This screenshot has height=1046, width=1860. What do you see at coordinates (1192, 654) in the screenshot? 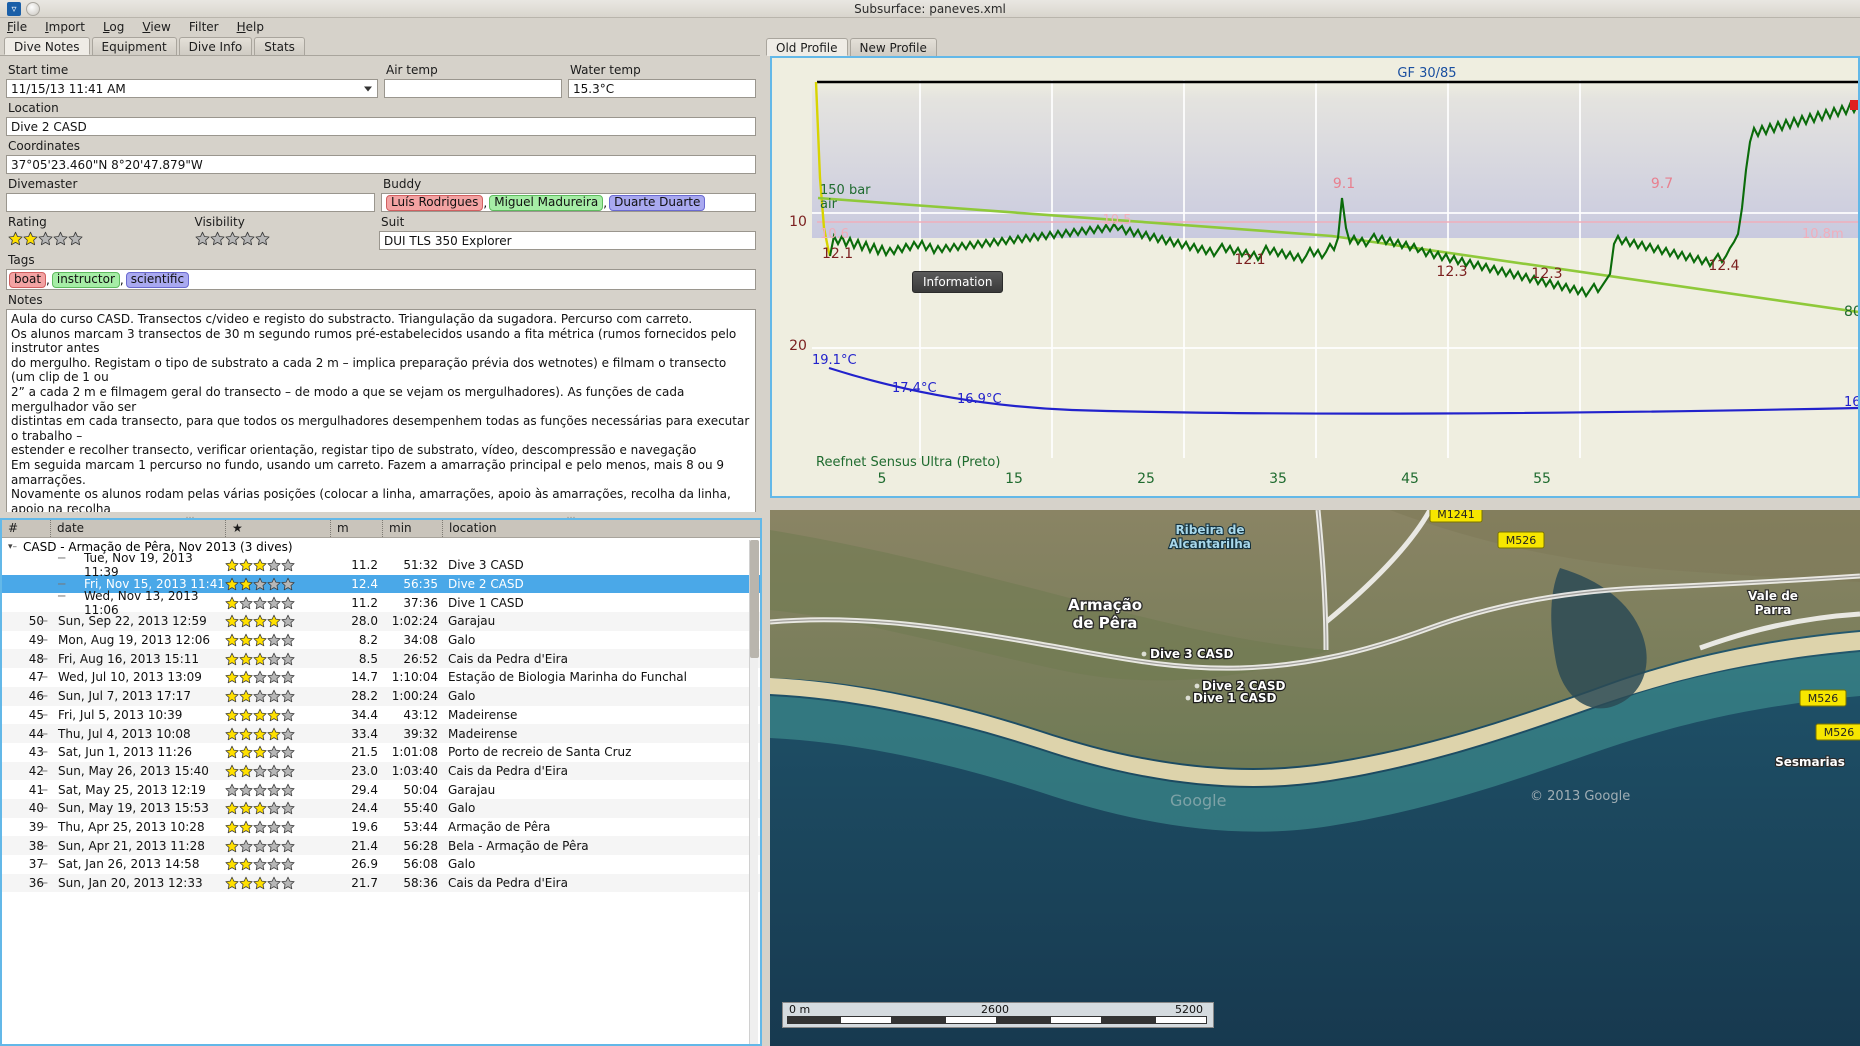
I see `map-marker-dive3: Dive 3 CASD` at bounding box center [1192, 654].